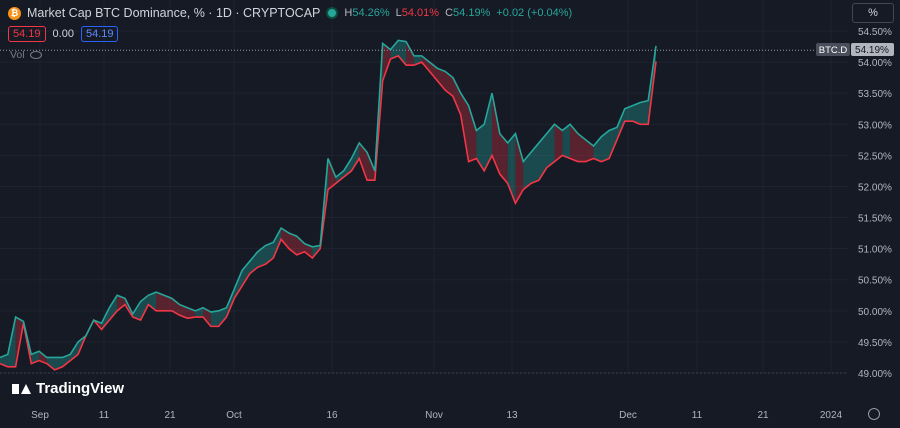  I want to click on symbol-tag-bg, so click(833, 49).